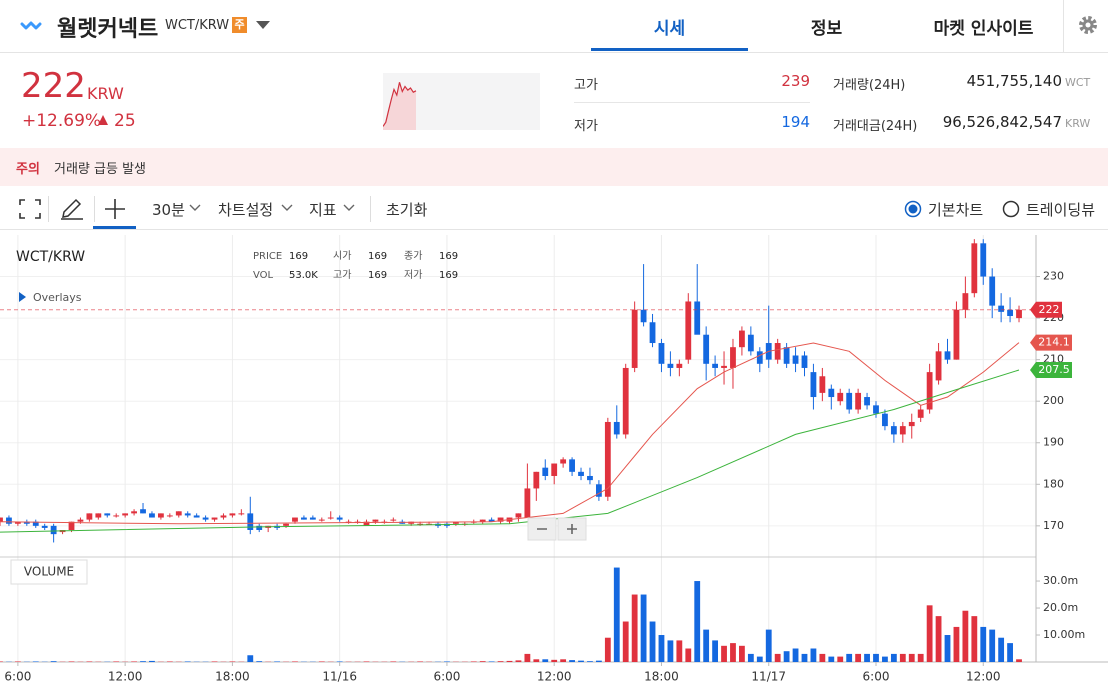 Image resolution: width=1108 pixels, height=695 pixels. I want to click on x-tick-label: 18:00, so click(661, 677).